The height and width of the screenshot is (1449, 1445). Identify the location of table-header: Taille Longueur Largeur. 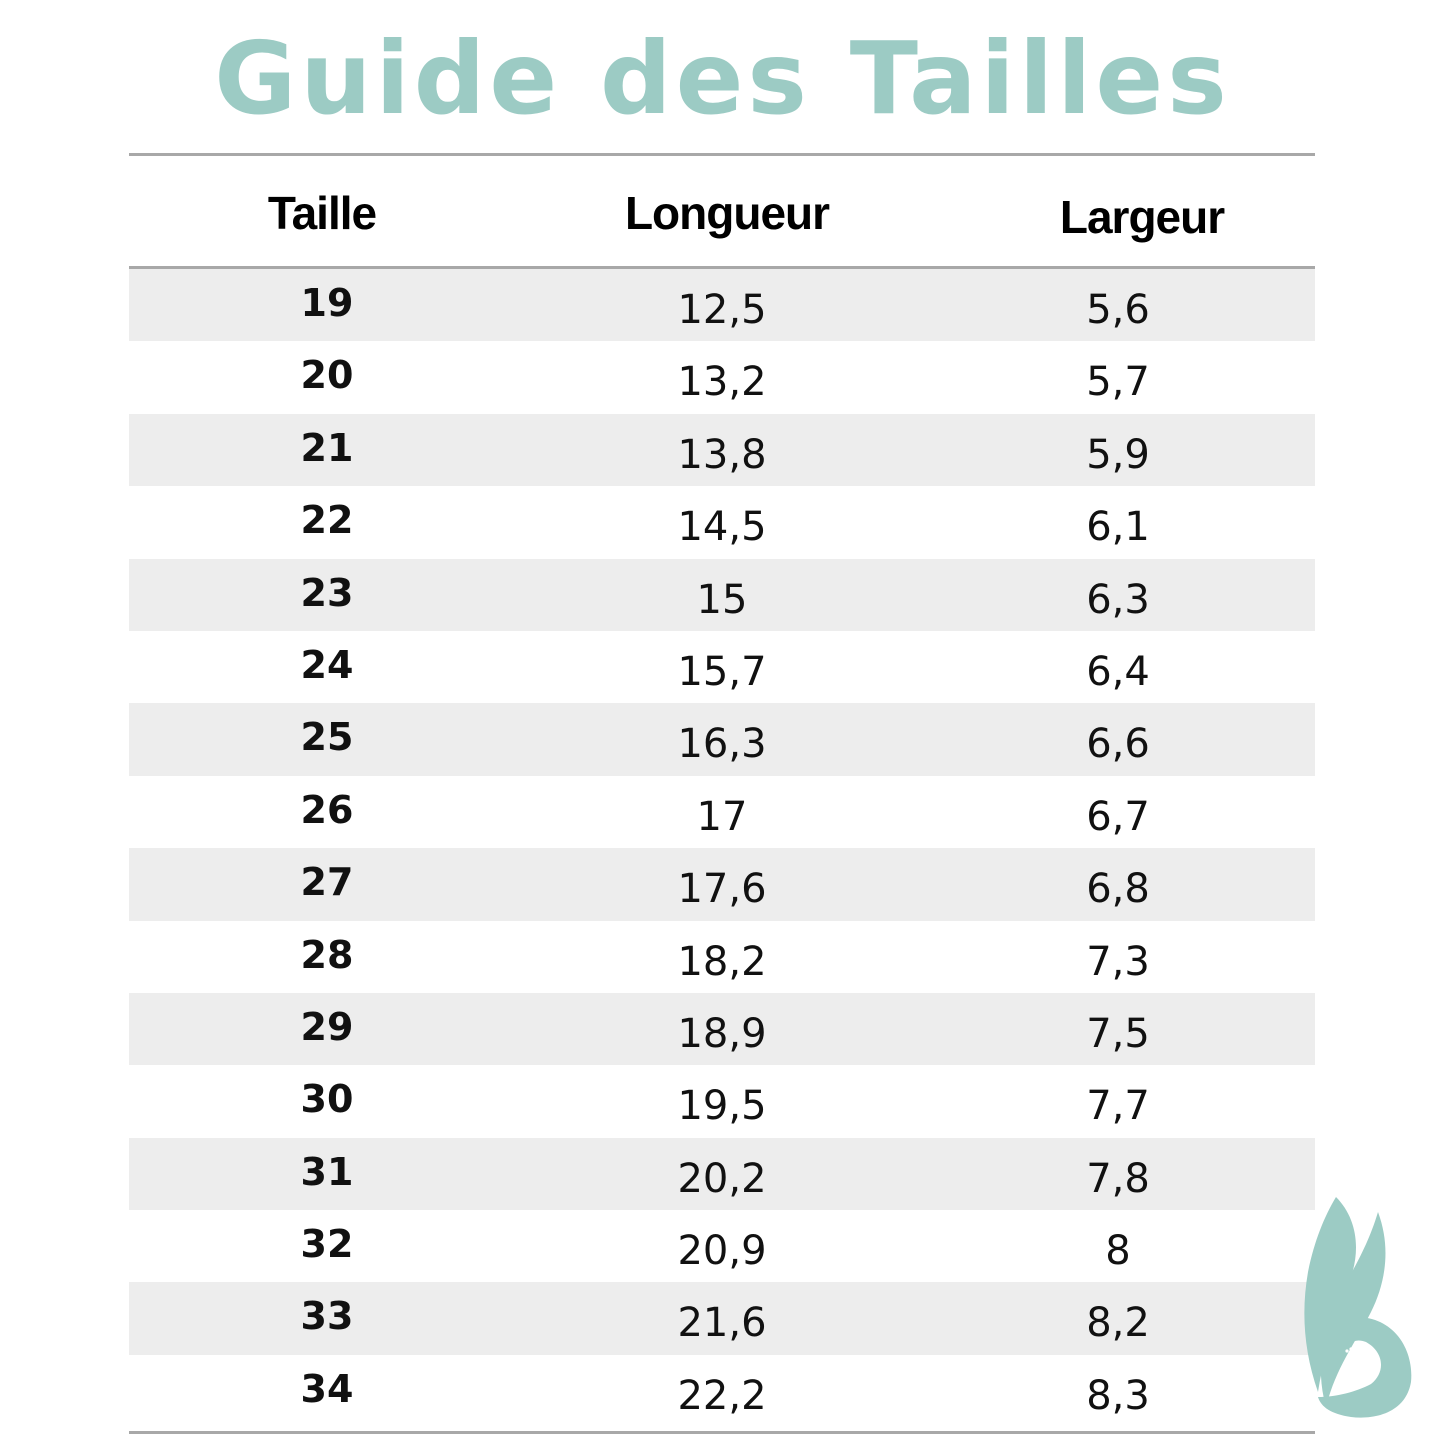
(722, 211).